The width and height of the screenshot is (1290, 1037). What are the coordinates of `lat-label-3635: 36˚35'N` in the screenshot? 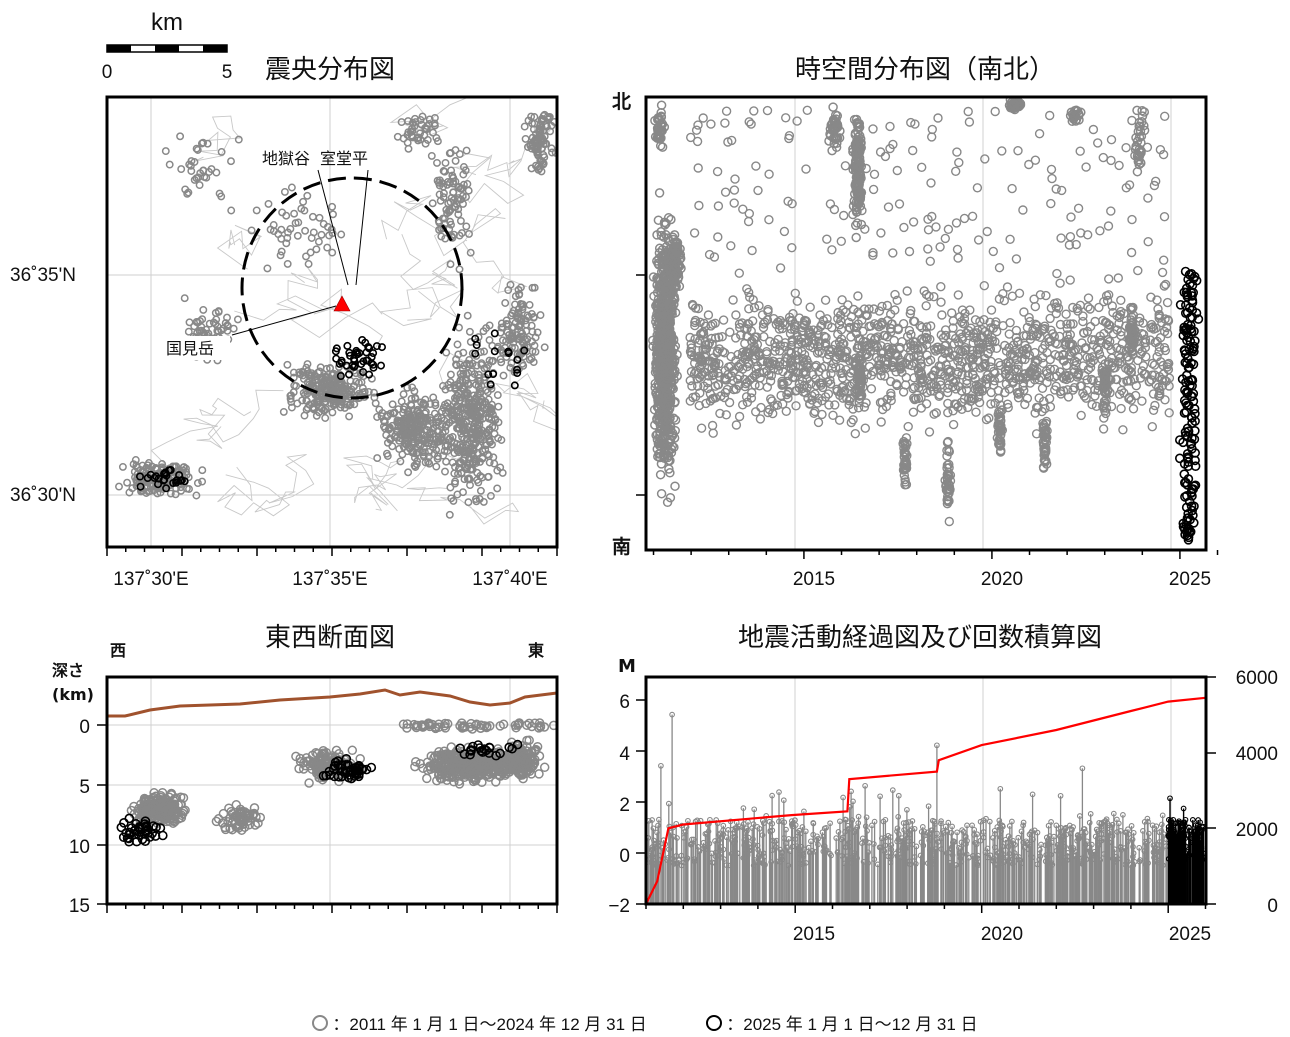 It's located at (43, 275).